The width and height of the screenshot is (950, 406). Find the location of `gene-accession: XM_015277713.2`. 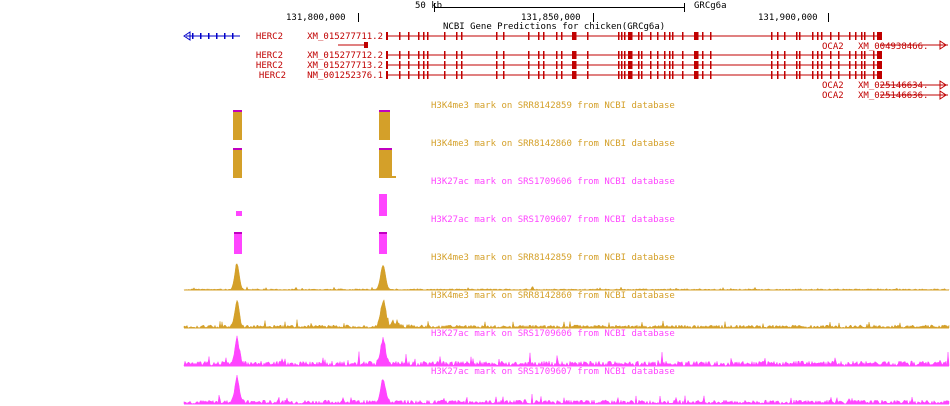

gene-accession: XM_015277713.2 is located at coordinates (345, 66).